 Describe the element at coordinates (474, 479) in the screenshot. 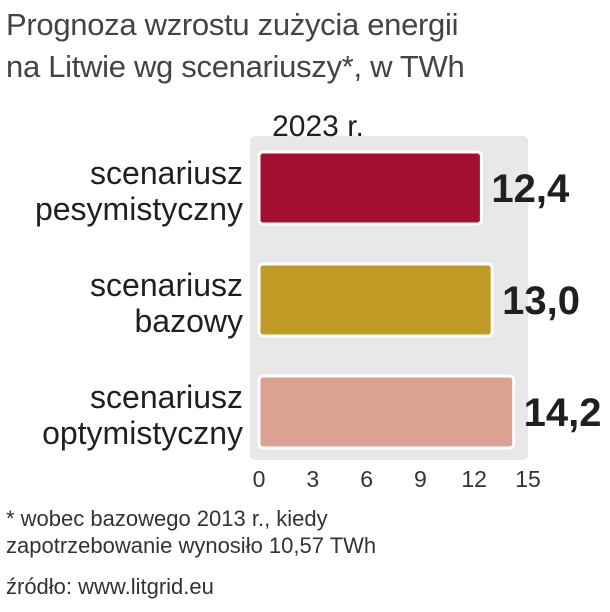

I see `x-tick-label-4: 12` at that location.